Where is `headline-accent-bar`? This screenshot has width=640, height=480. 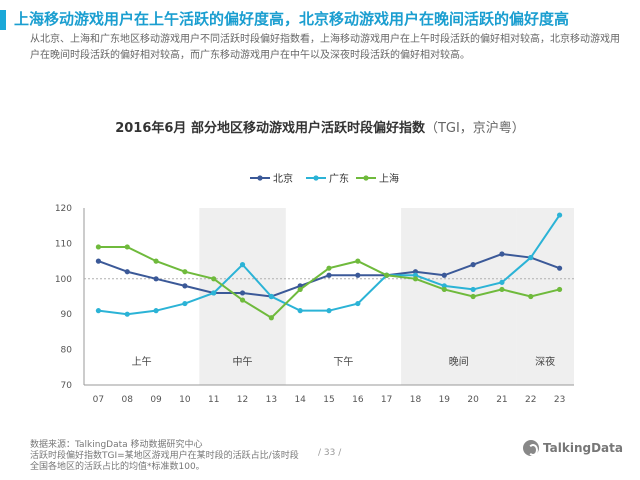
headline-accent-bar is located at coordinates (3, 20).